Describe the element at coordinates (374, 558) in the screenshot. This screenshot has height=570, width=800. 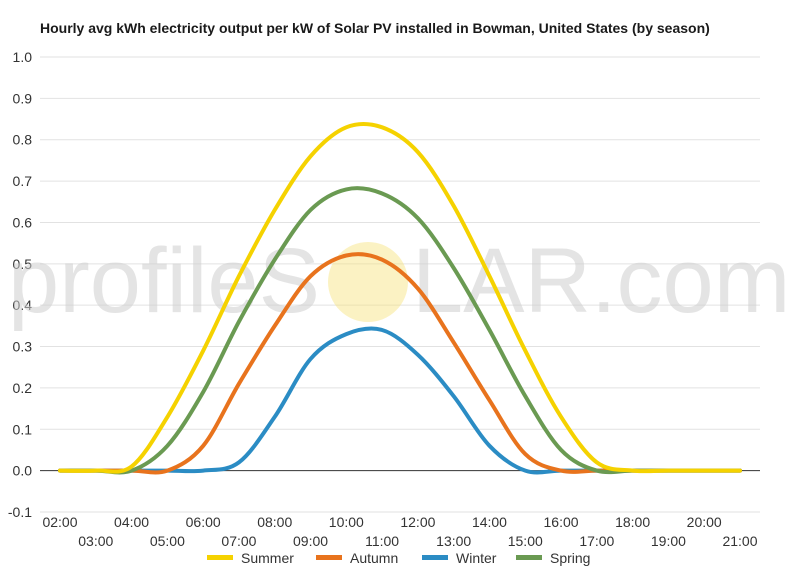
I see `legend-label-autumn: Autumn` at that location.